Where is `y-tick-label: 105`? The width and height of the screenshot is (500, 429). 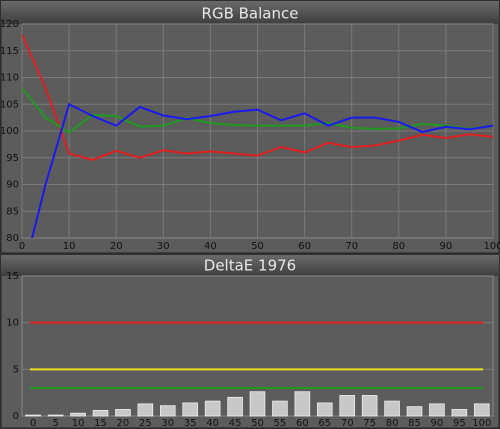 y-tick-label: 105 is located at coordinates (9, 104).